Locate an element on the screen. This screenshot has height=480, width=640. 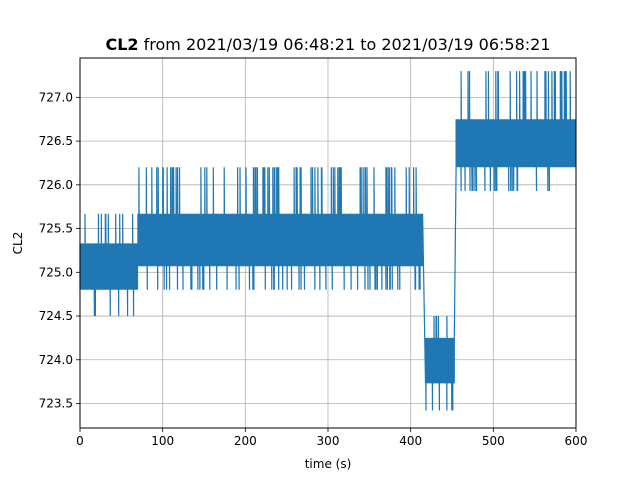
x-axis: 0 100 200 300 400 500 600 is located at coordinates (331, 438).